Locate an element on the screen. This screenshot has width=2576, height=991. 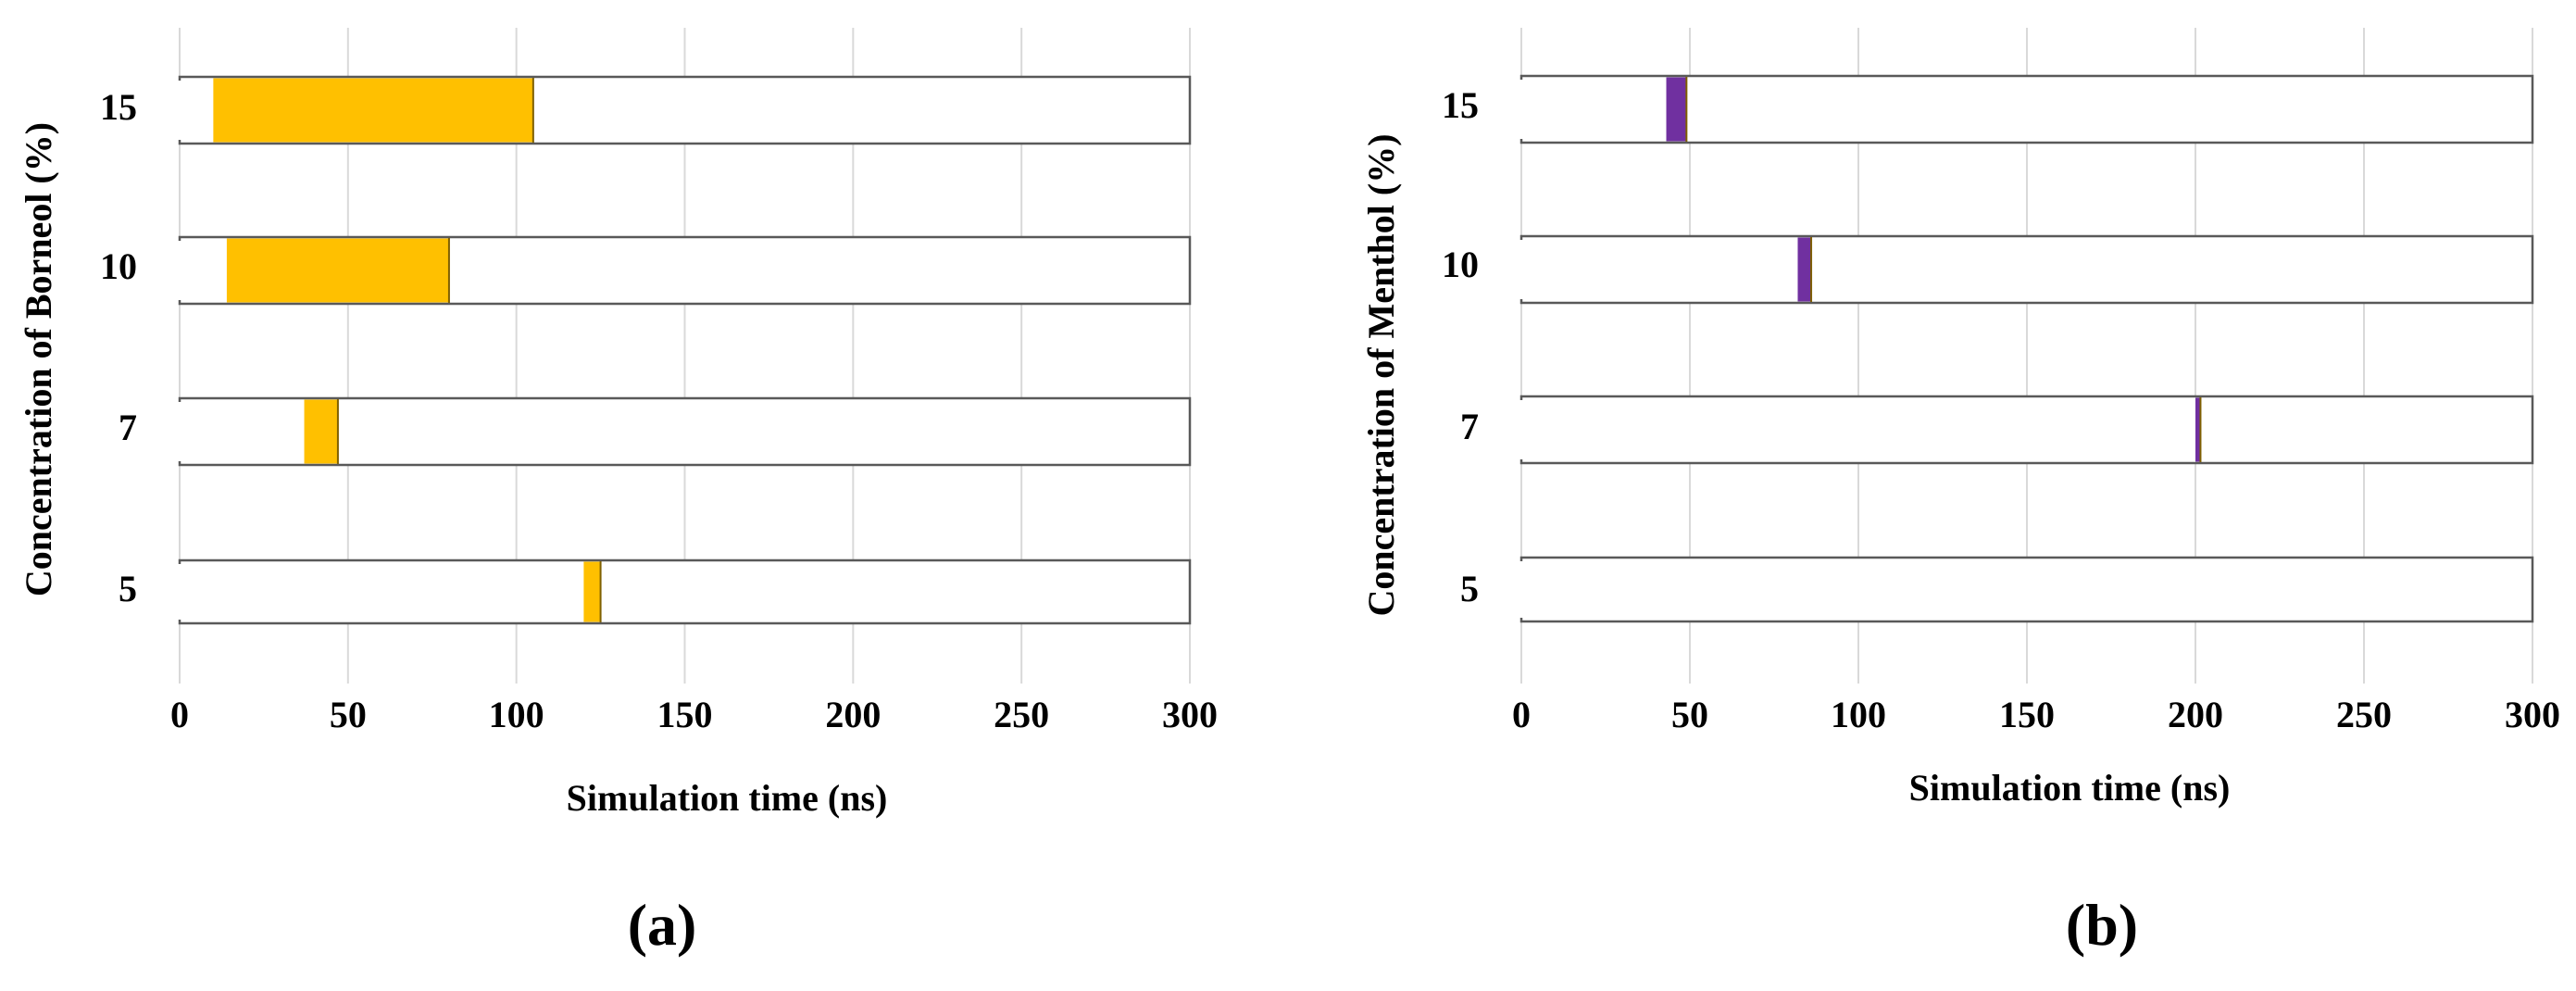
panel-label: (b) is located at coordinates (2102, 925).